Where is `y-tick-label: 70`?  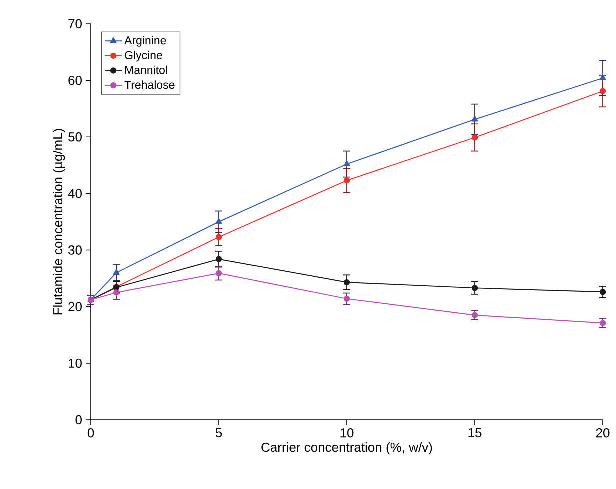 y-tick-label: 70 is located at coordinates (75, 24).